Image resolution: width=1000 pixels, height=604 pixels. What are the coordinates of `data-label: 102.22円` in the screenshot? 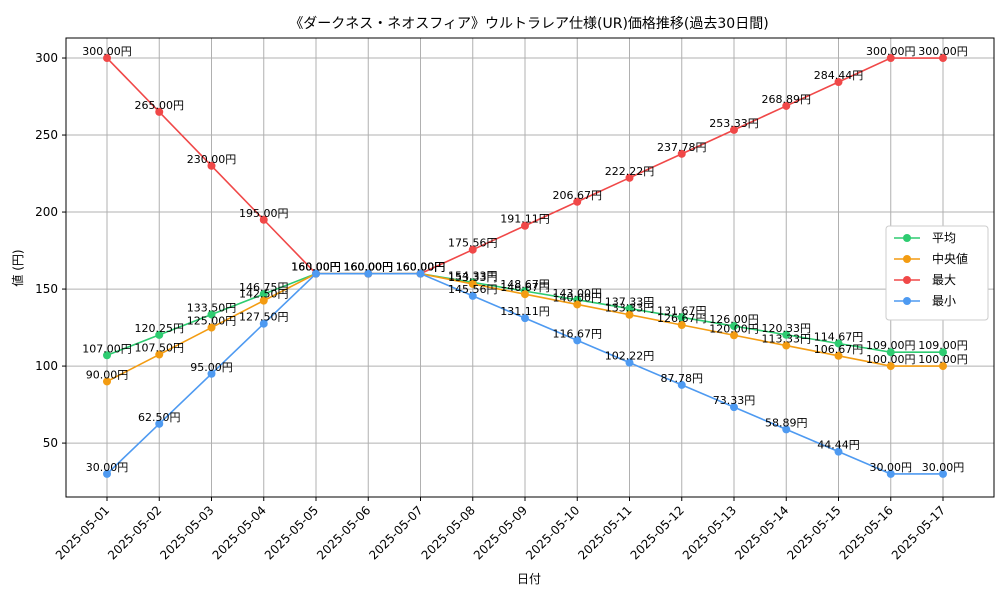 It's located at (630, 356).